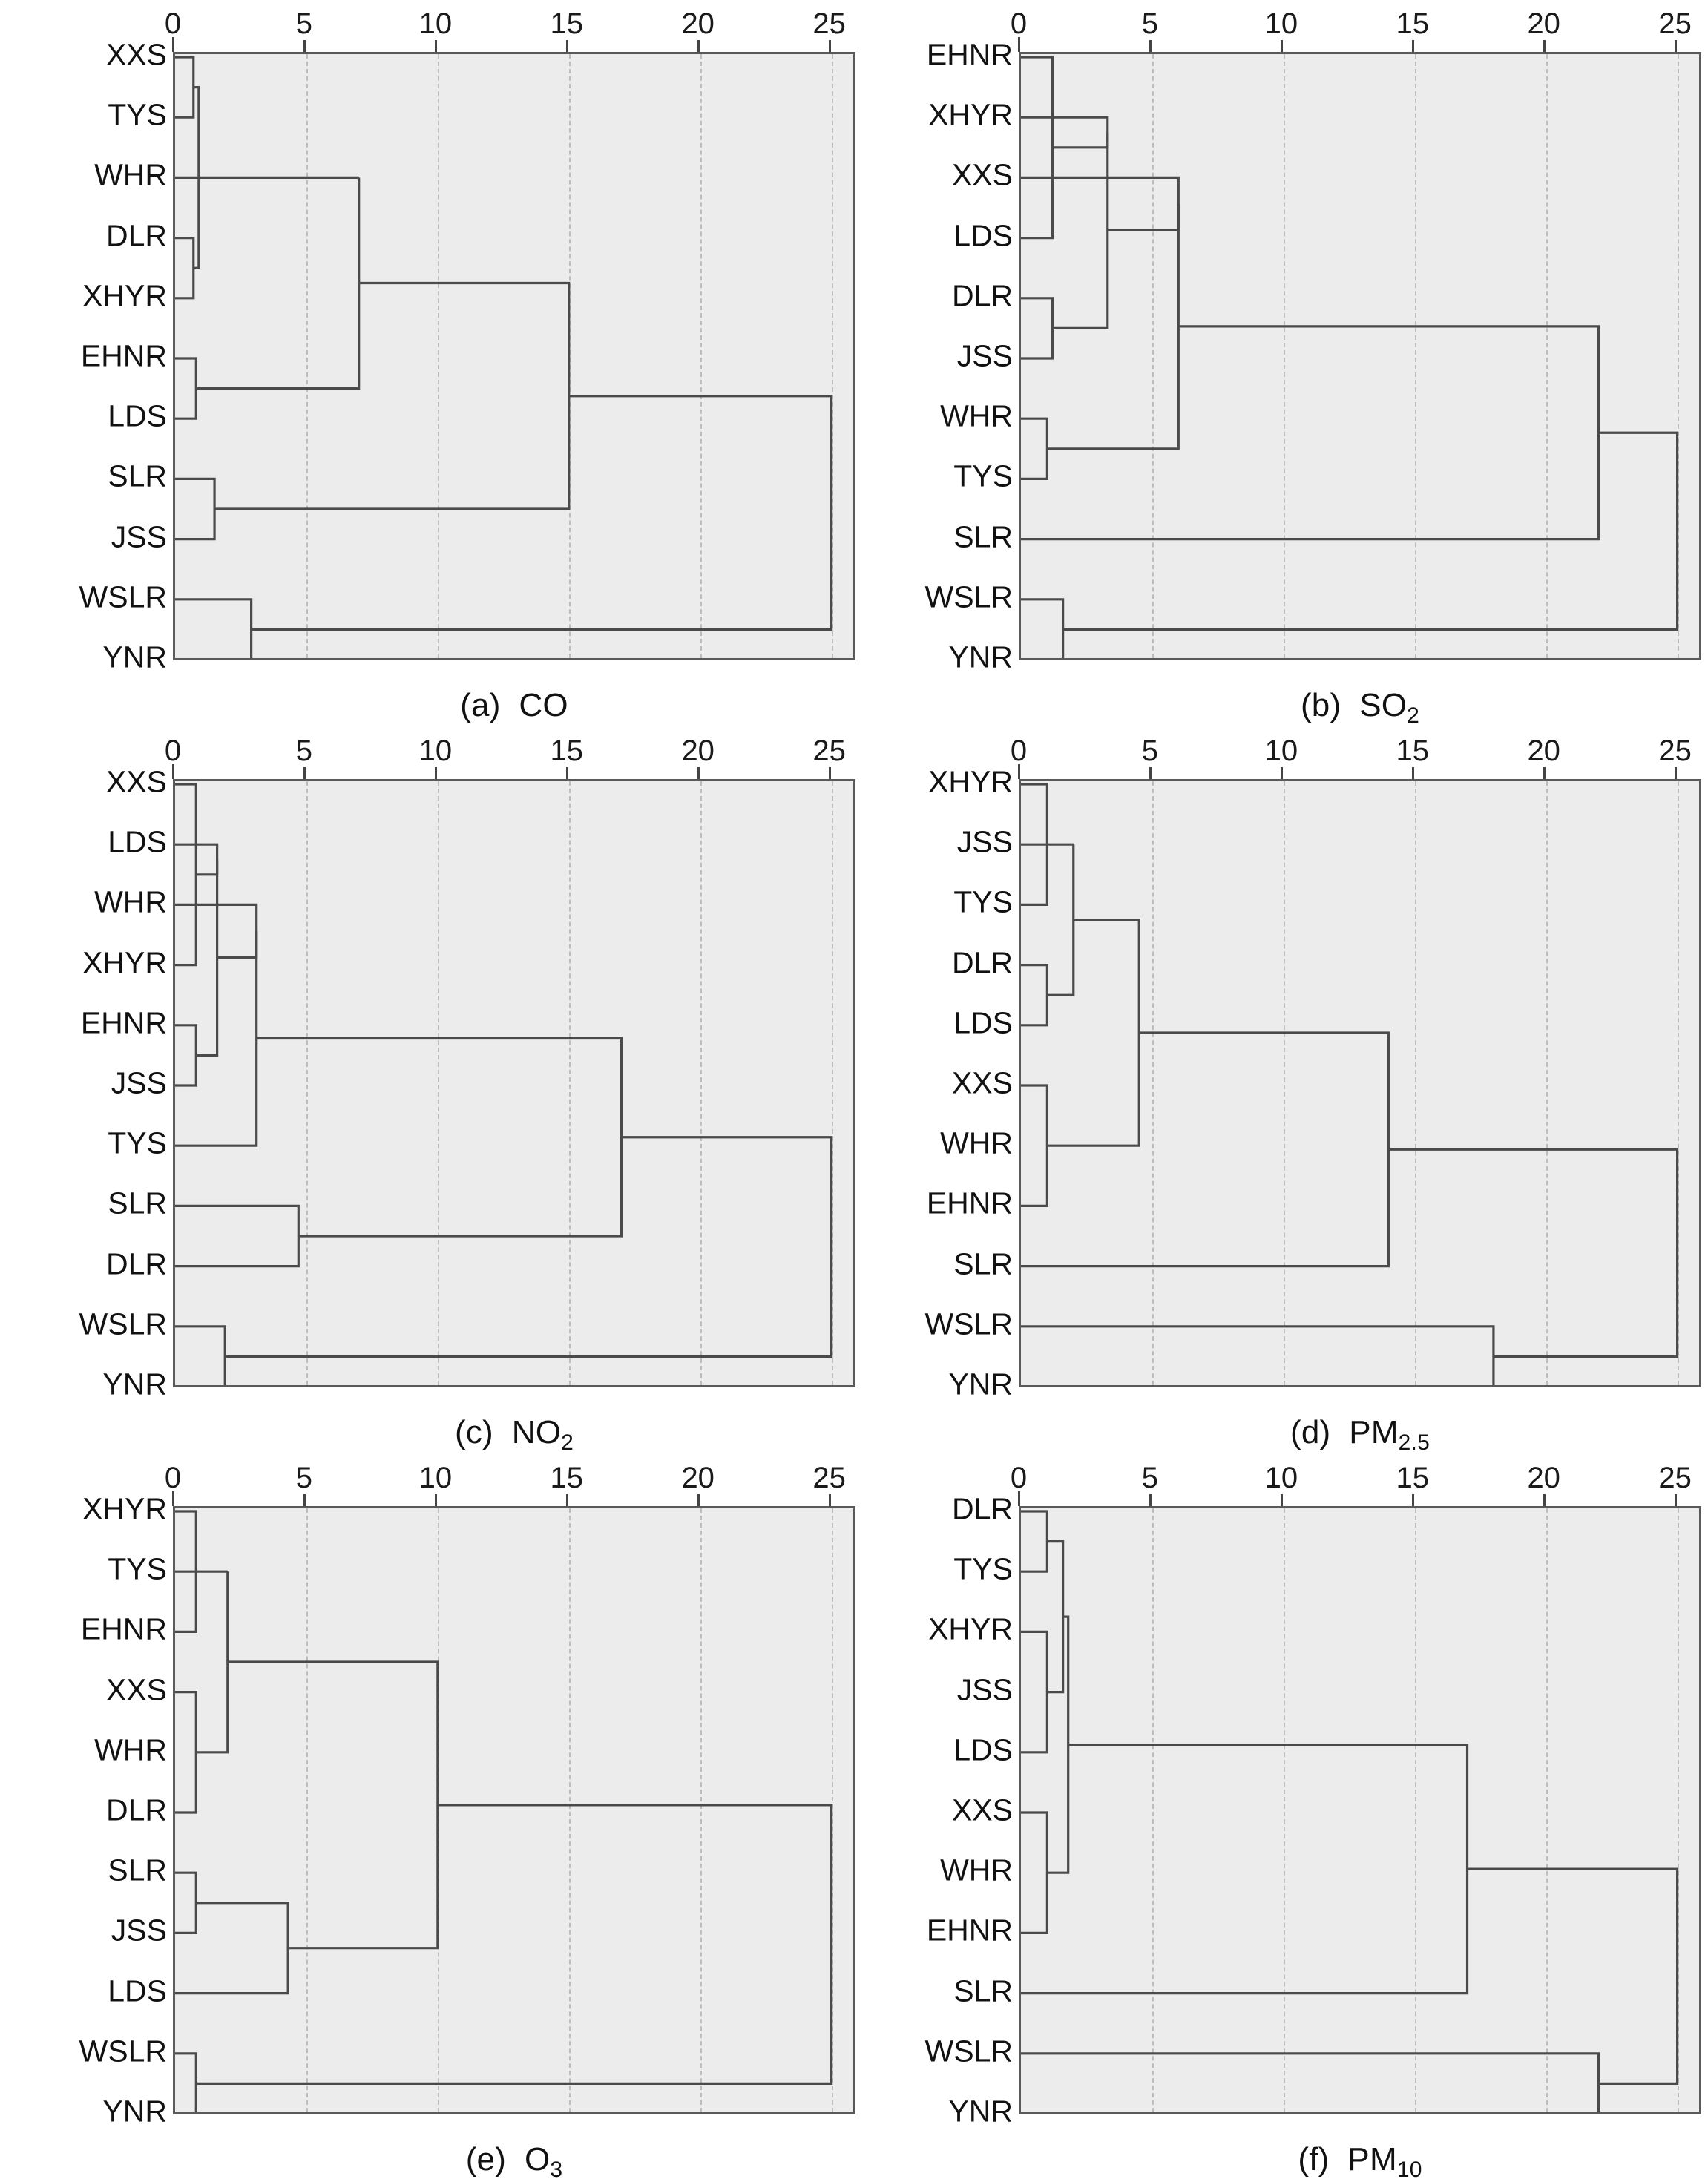  What do you see at coordinates (1314, 2159) in the screenshot?
I see `caption-index: (f)` at bounding box center [1314, 2159].